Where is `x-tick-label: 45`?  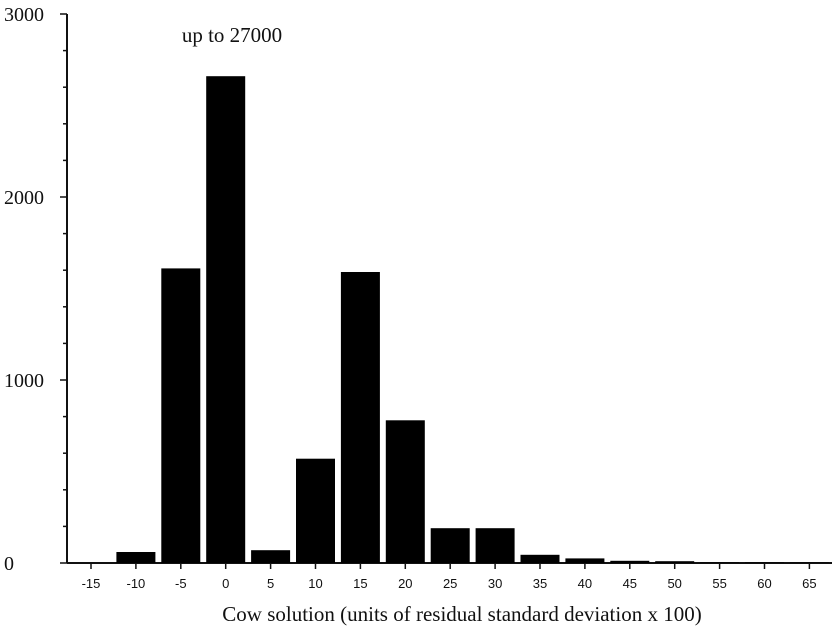 x-tick-label: 45 is located at coordinates (630, 583).